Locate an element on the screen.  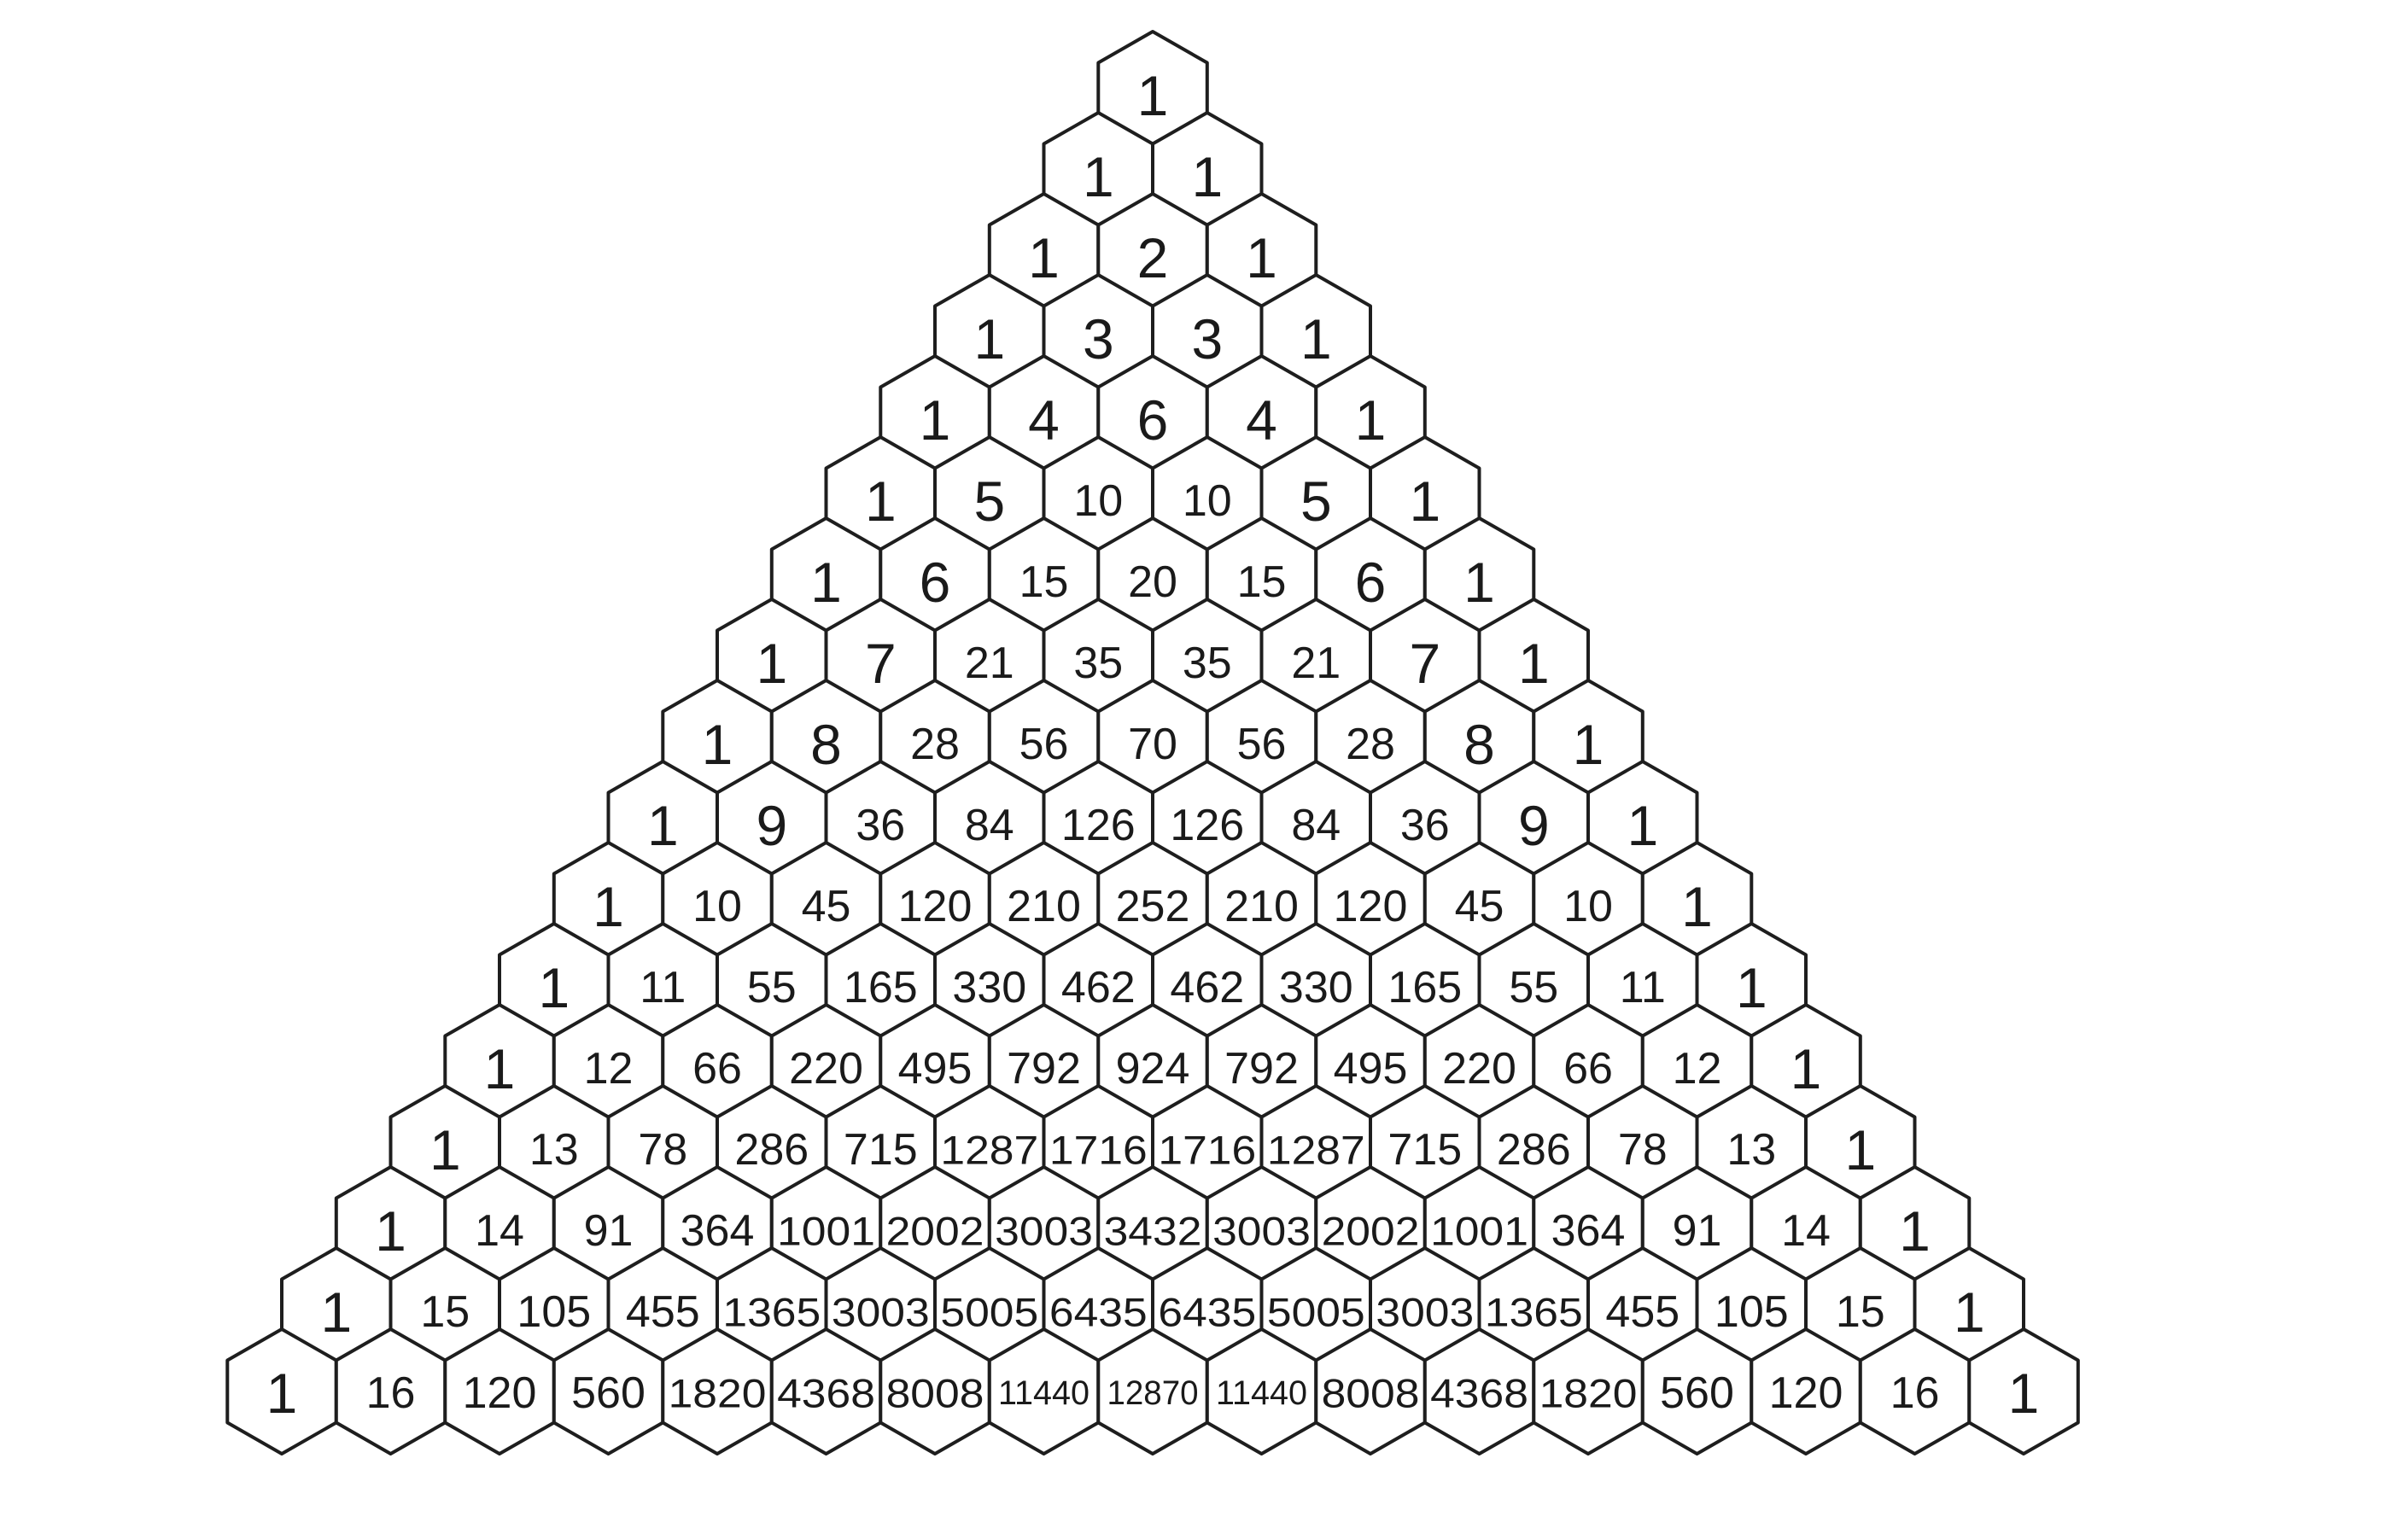
hex-cell: 1820 is located at coordinates (1588, 1391).